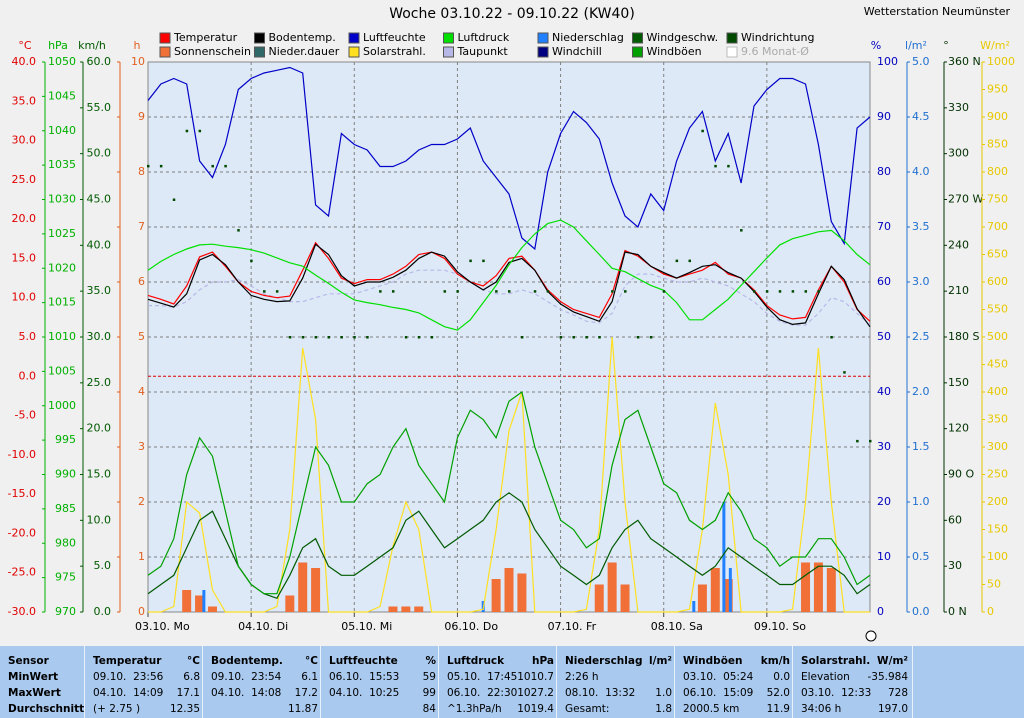  Describe the element at coordinates (205, 37) in the screenshot. I see `legend-label: Temperatur` at that location.